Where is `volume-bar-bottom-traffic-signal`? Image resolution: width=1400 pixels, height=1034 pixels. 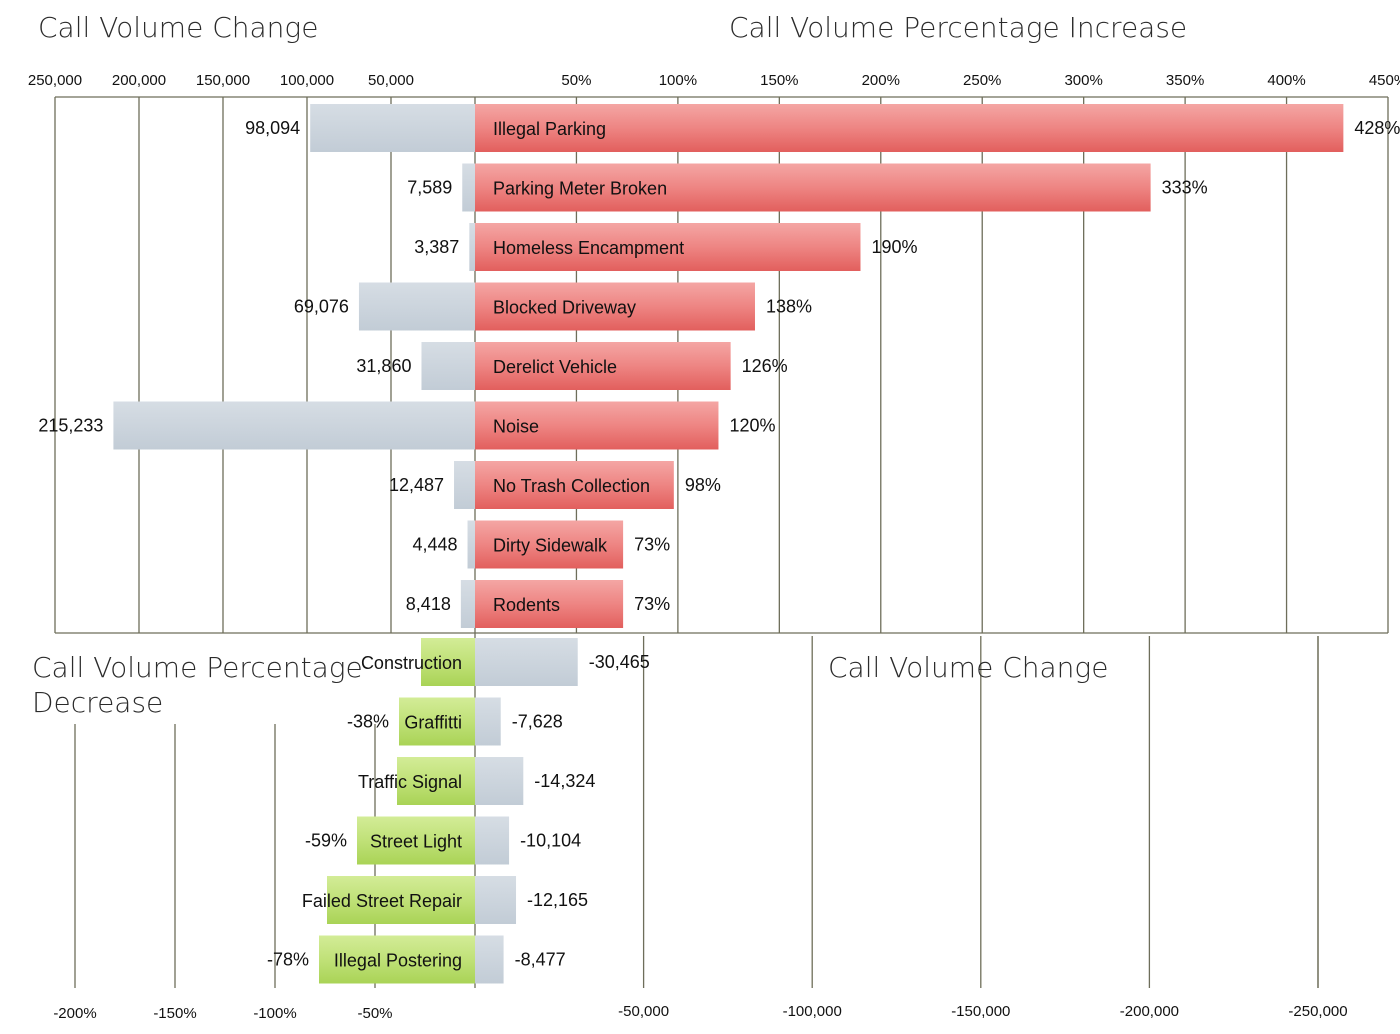 volume-bar-bottom-traffic-signal is located at coordinates (499, 781).